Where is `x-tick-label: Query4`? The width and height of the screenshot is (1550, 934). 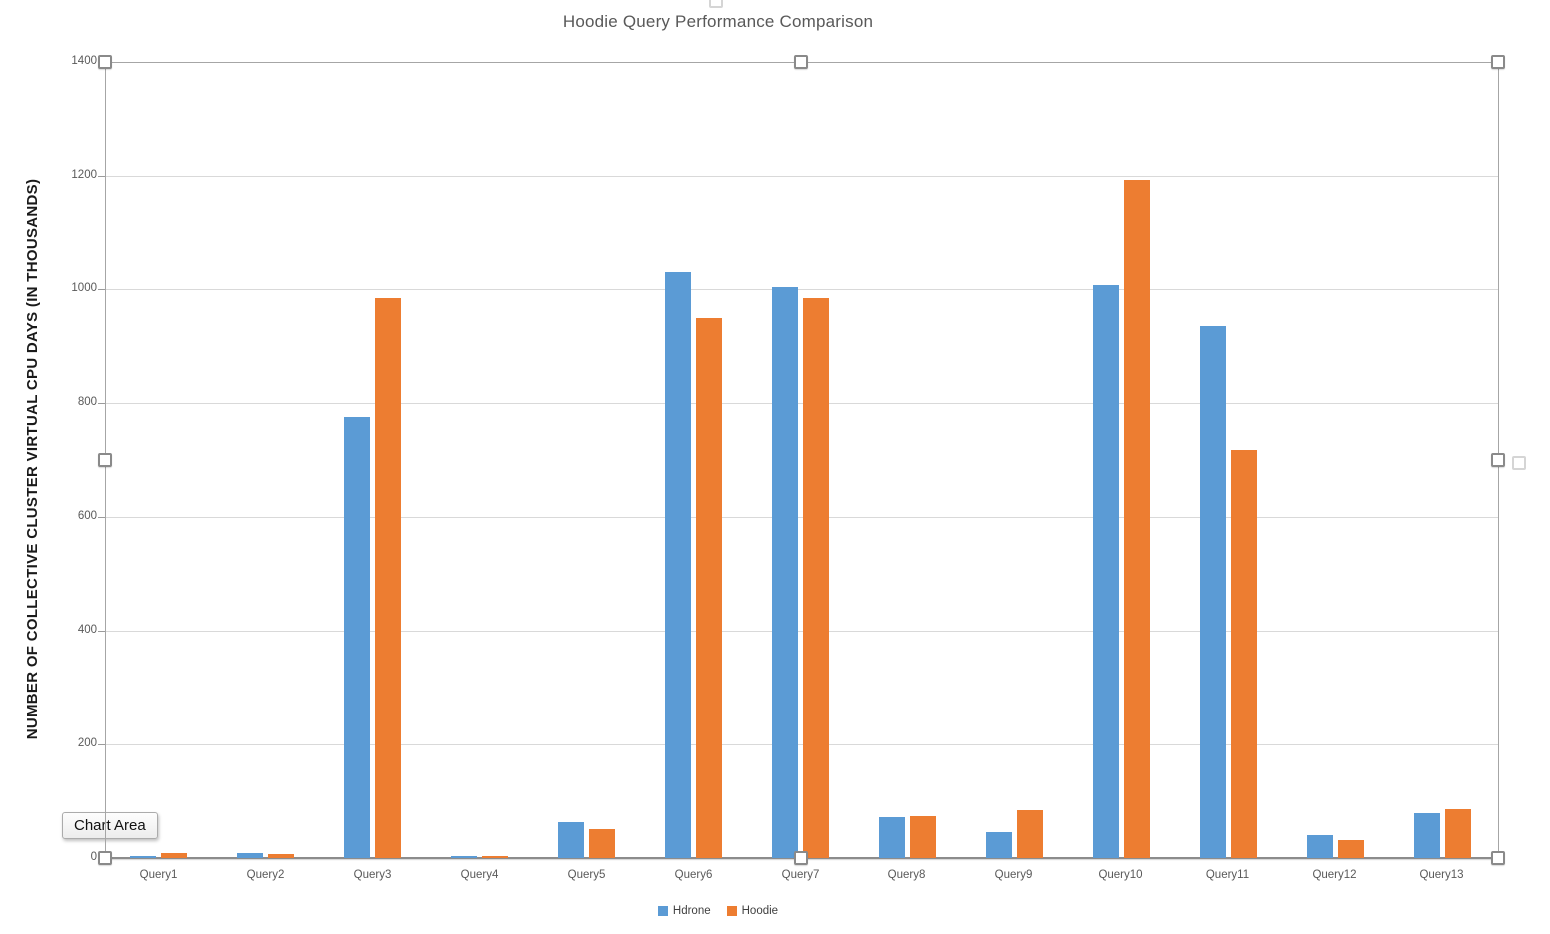
x-tick-label: Query4 is located at coordinates (479, 875).